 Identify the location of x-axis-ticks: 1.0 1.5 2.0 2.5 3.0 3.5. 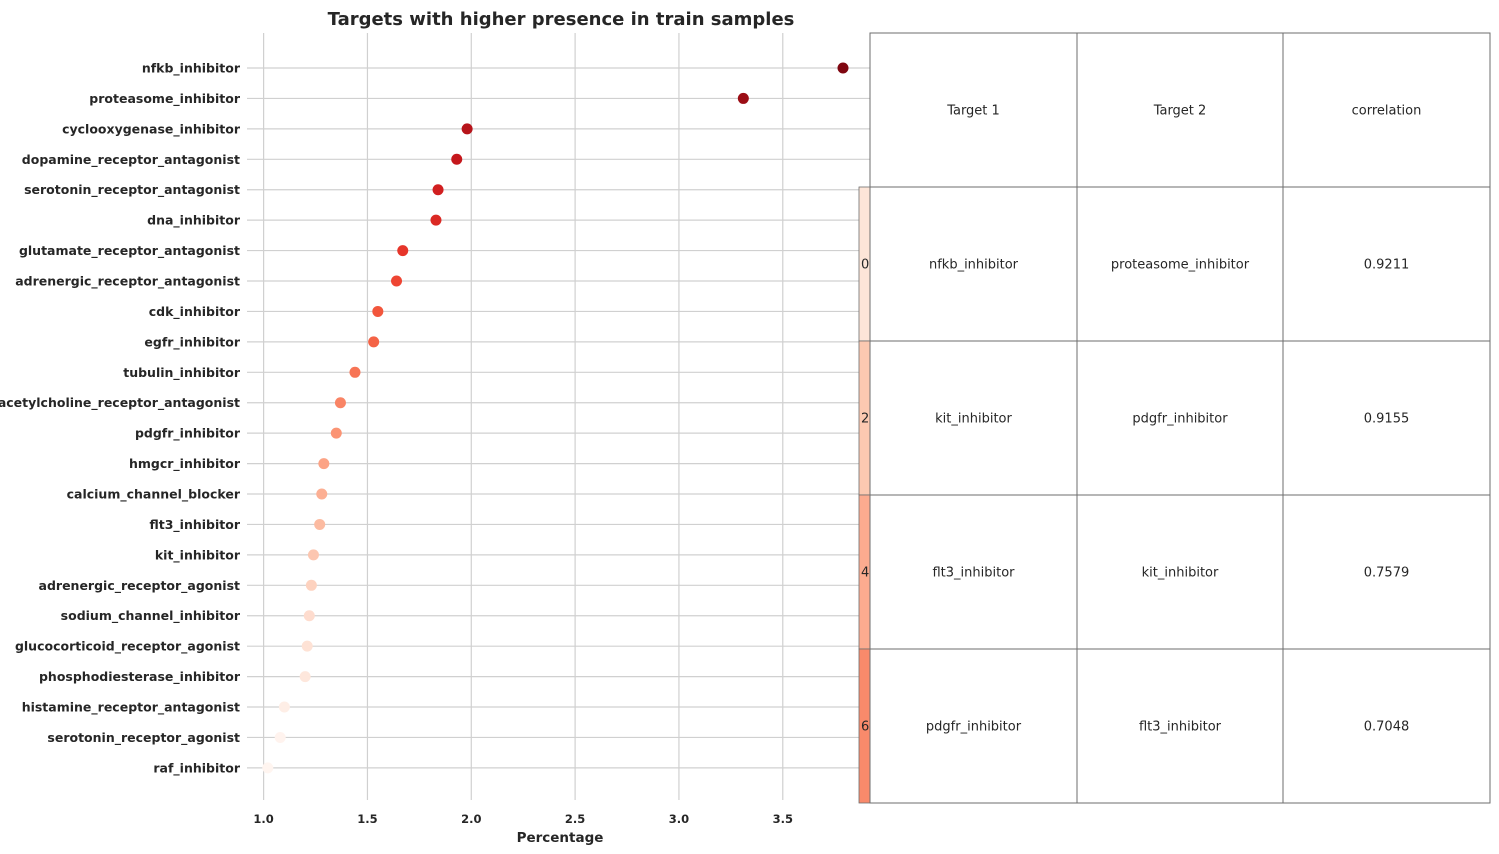
(523, 819).